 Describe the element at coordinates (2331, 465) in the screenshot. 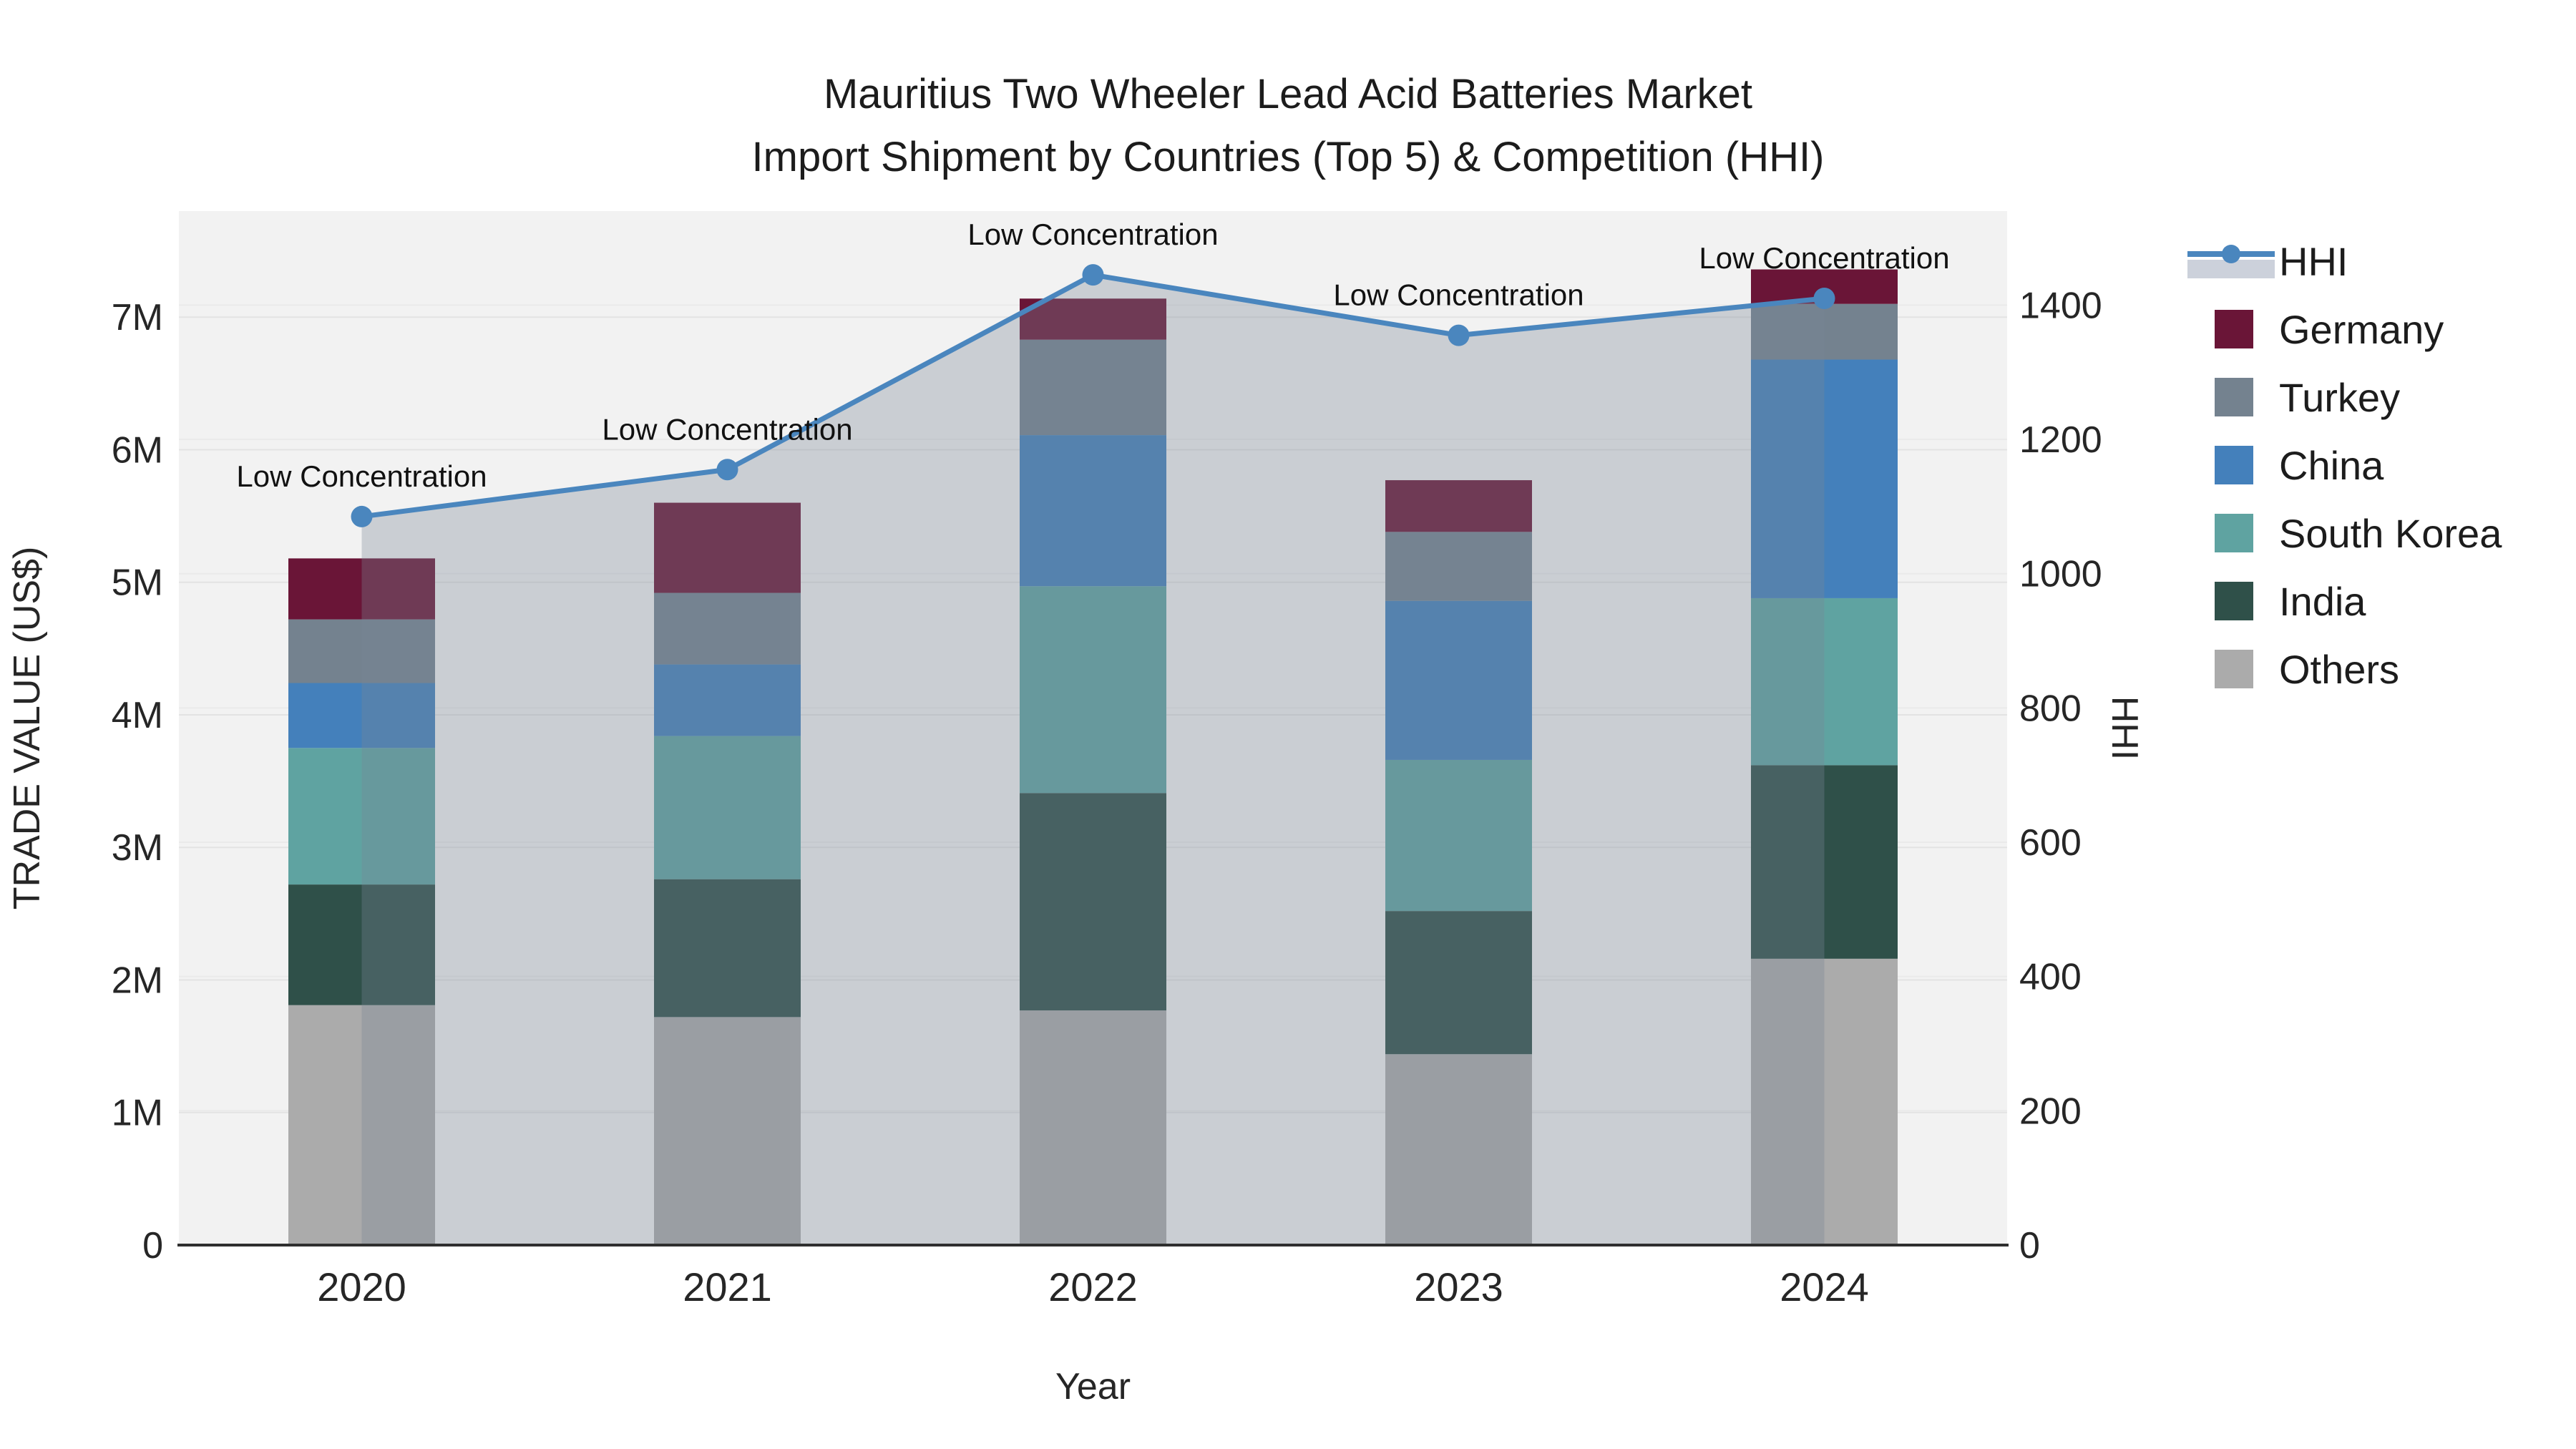

I see `legend-label: China` at that location.